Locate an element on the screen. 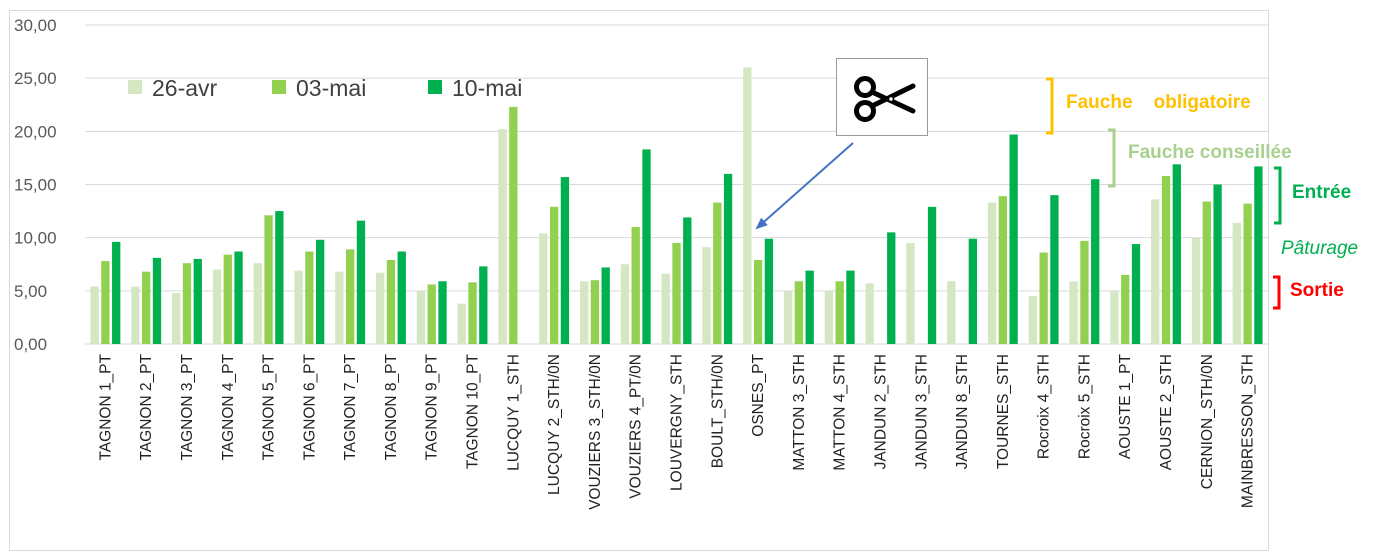 The width and height of the screenshot is (1388, 553). arrow-line is located at coordinates (804, 186).